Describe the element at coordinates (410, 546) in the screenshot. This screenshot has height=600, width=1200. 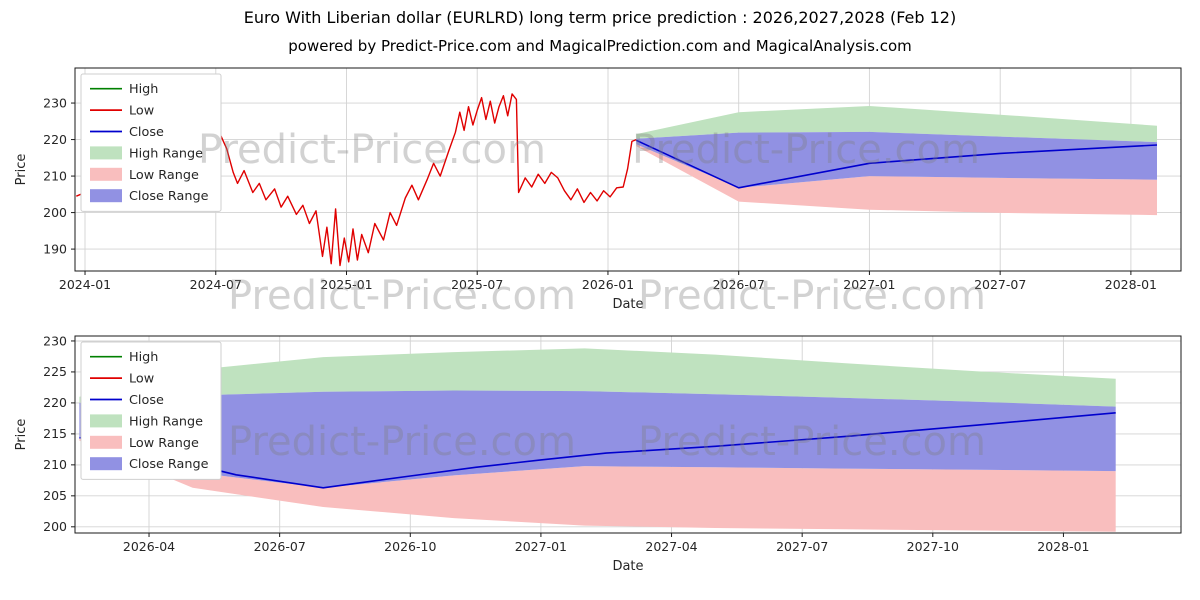
I see `x-tick-label: 2026-10` at that location.